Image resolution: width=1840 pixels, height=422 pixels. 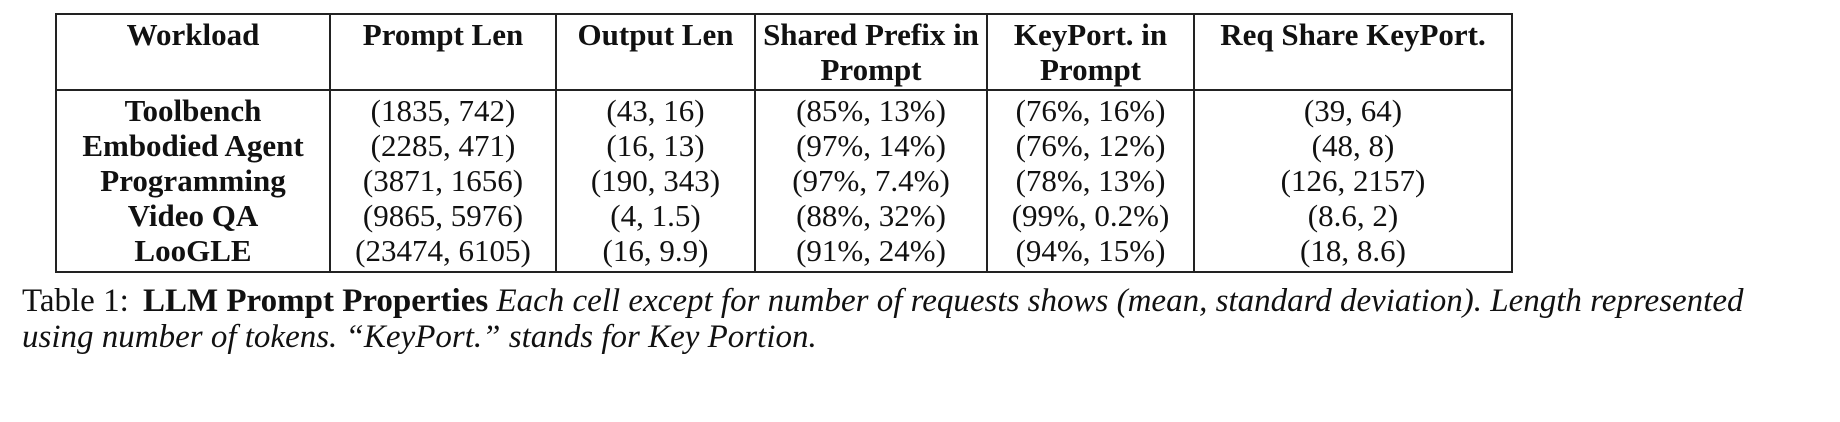 What do you see at coordinates (192, 252) in the screenshot?
I see `workload-cell: LooGLE` at bounding box center [192, 252].